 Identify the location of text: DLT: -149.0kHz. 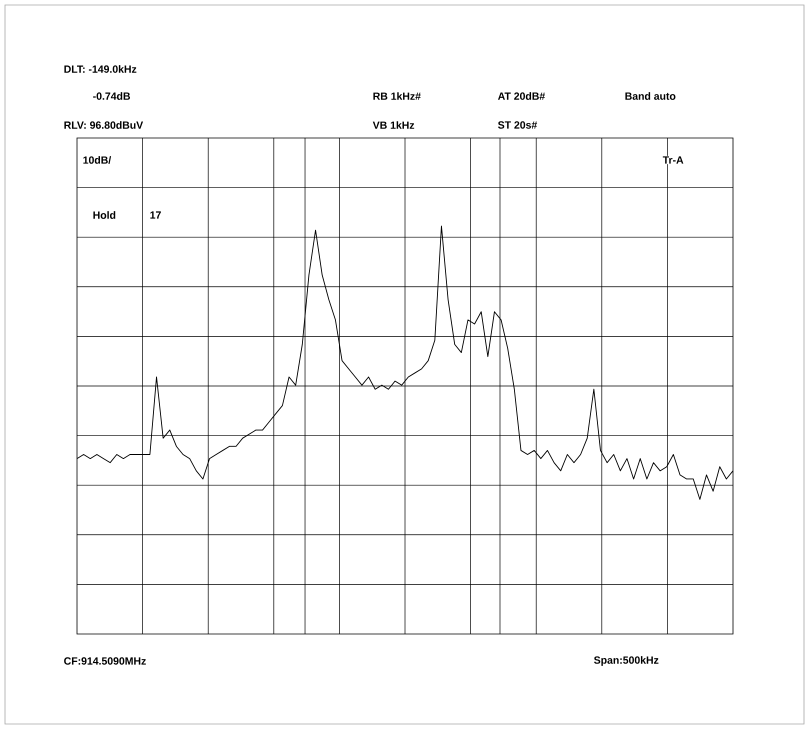
(100, 69).